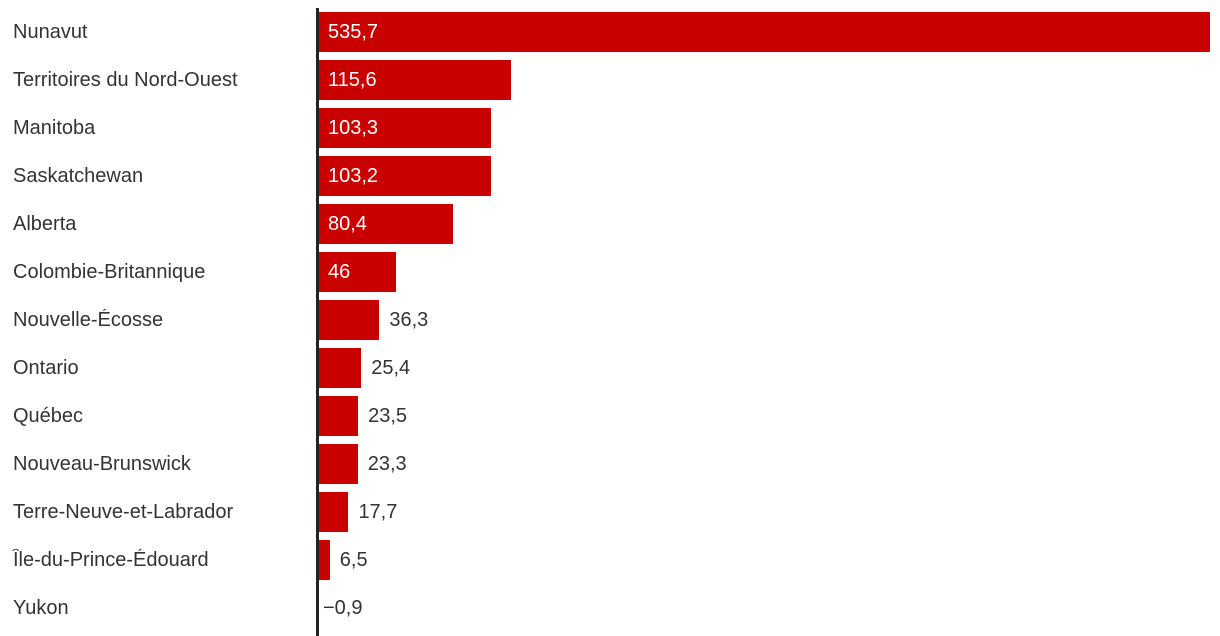 Image resolution: width=1220 pixels, height=636 pixels. I want to click on y-axis-line, so click(317, 322).